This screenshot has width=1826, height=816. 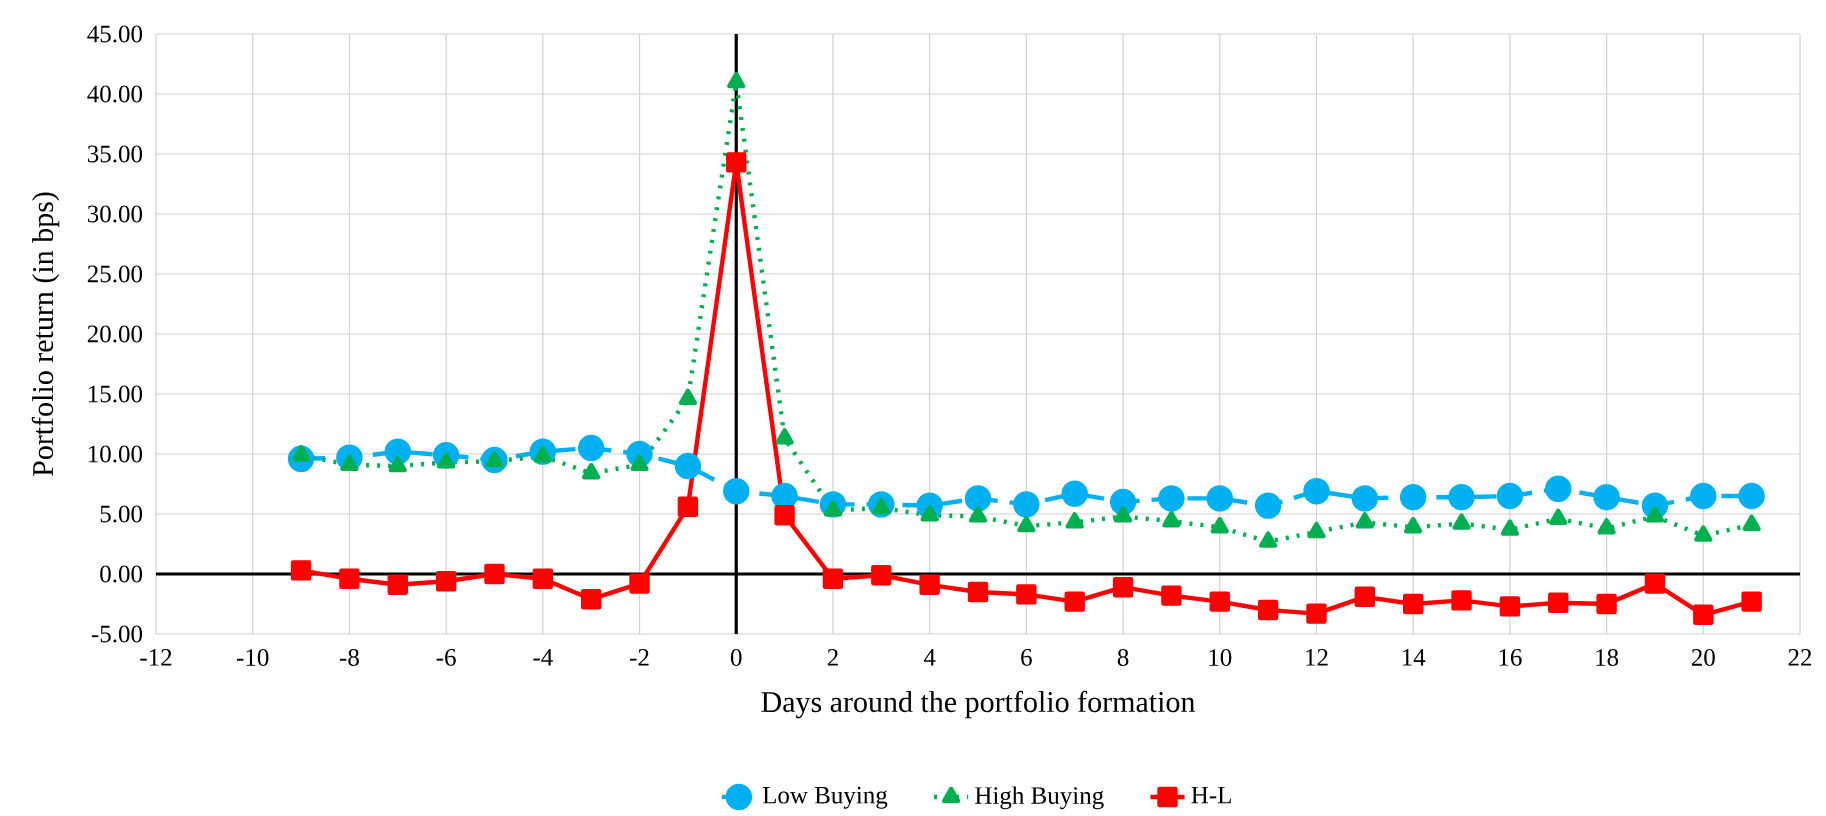 What do you see at coordinates (115, 454) in the screenshot?
I see `y-tick-label: 10.00` at bounding box center [115, 454].